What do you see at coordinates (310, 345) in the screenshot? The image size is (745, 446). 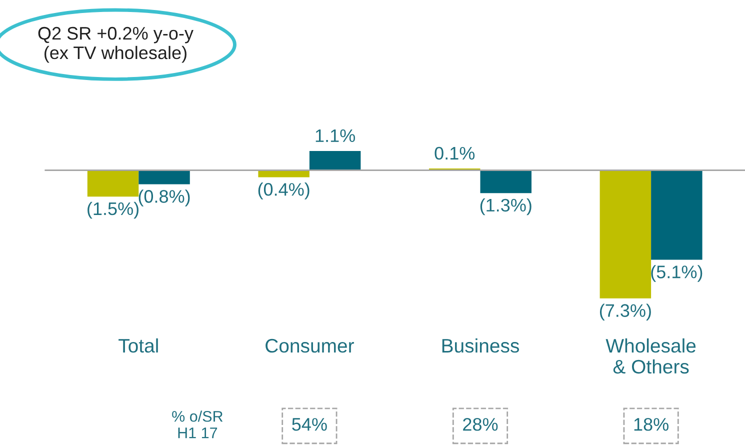 I see `x-tick-label: Consumer` at bounding box center [310, 345].